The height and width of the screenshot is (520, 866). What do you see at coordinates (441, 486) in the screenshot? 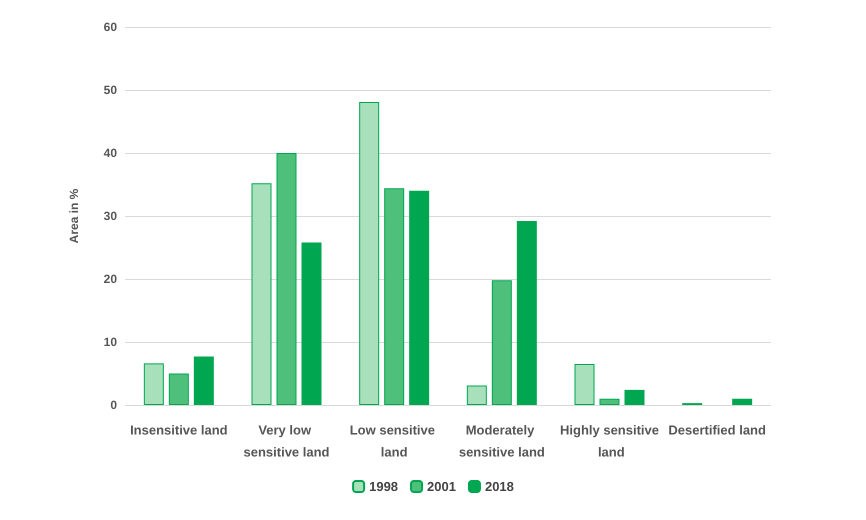
I see `legend-label: 2001` at bounding box center [441, 486].